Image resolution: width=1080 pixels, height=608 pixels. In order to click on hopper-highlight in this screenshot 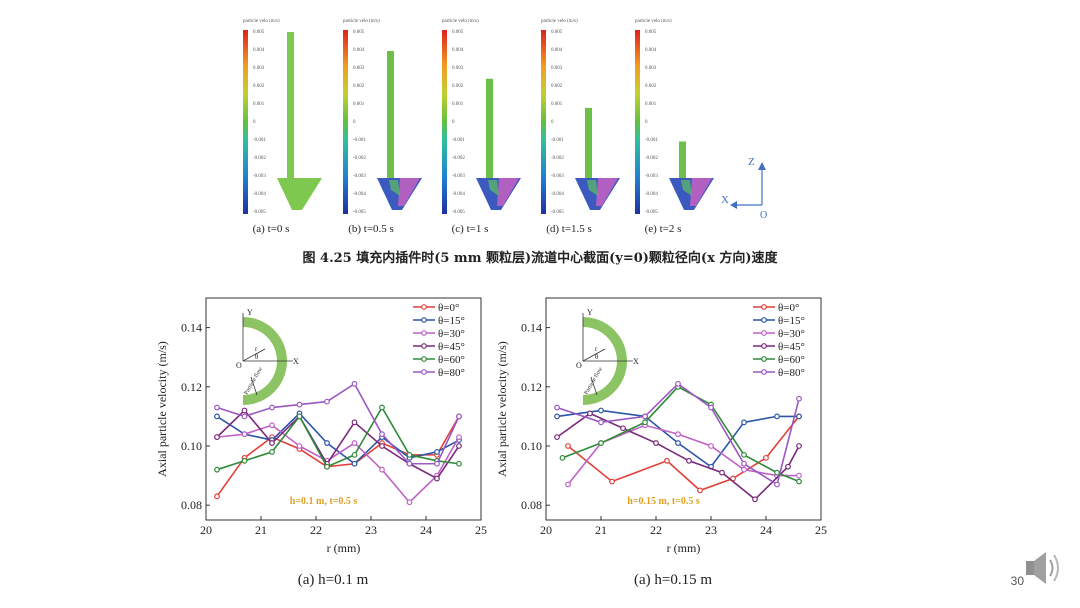, I will do `click(409, 192)`.